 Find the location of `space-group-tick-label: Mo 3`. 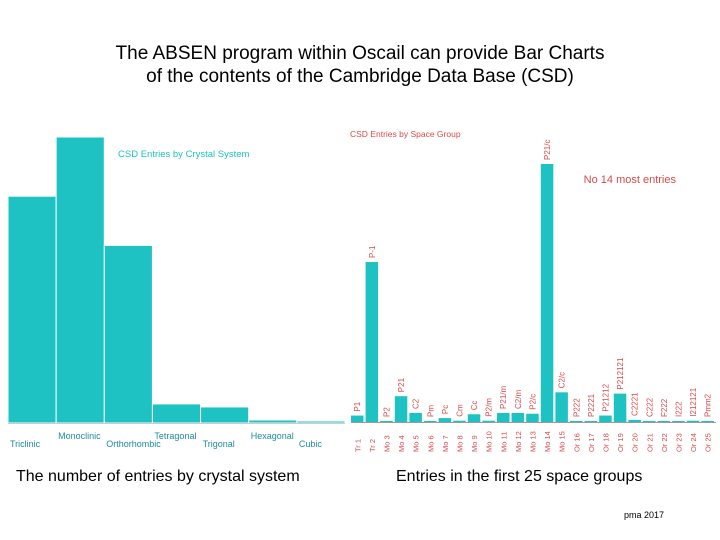

space-group-tick-label: Mo 3 is located at coordinates (386, 443).